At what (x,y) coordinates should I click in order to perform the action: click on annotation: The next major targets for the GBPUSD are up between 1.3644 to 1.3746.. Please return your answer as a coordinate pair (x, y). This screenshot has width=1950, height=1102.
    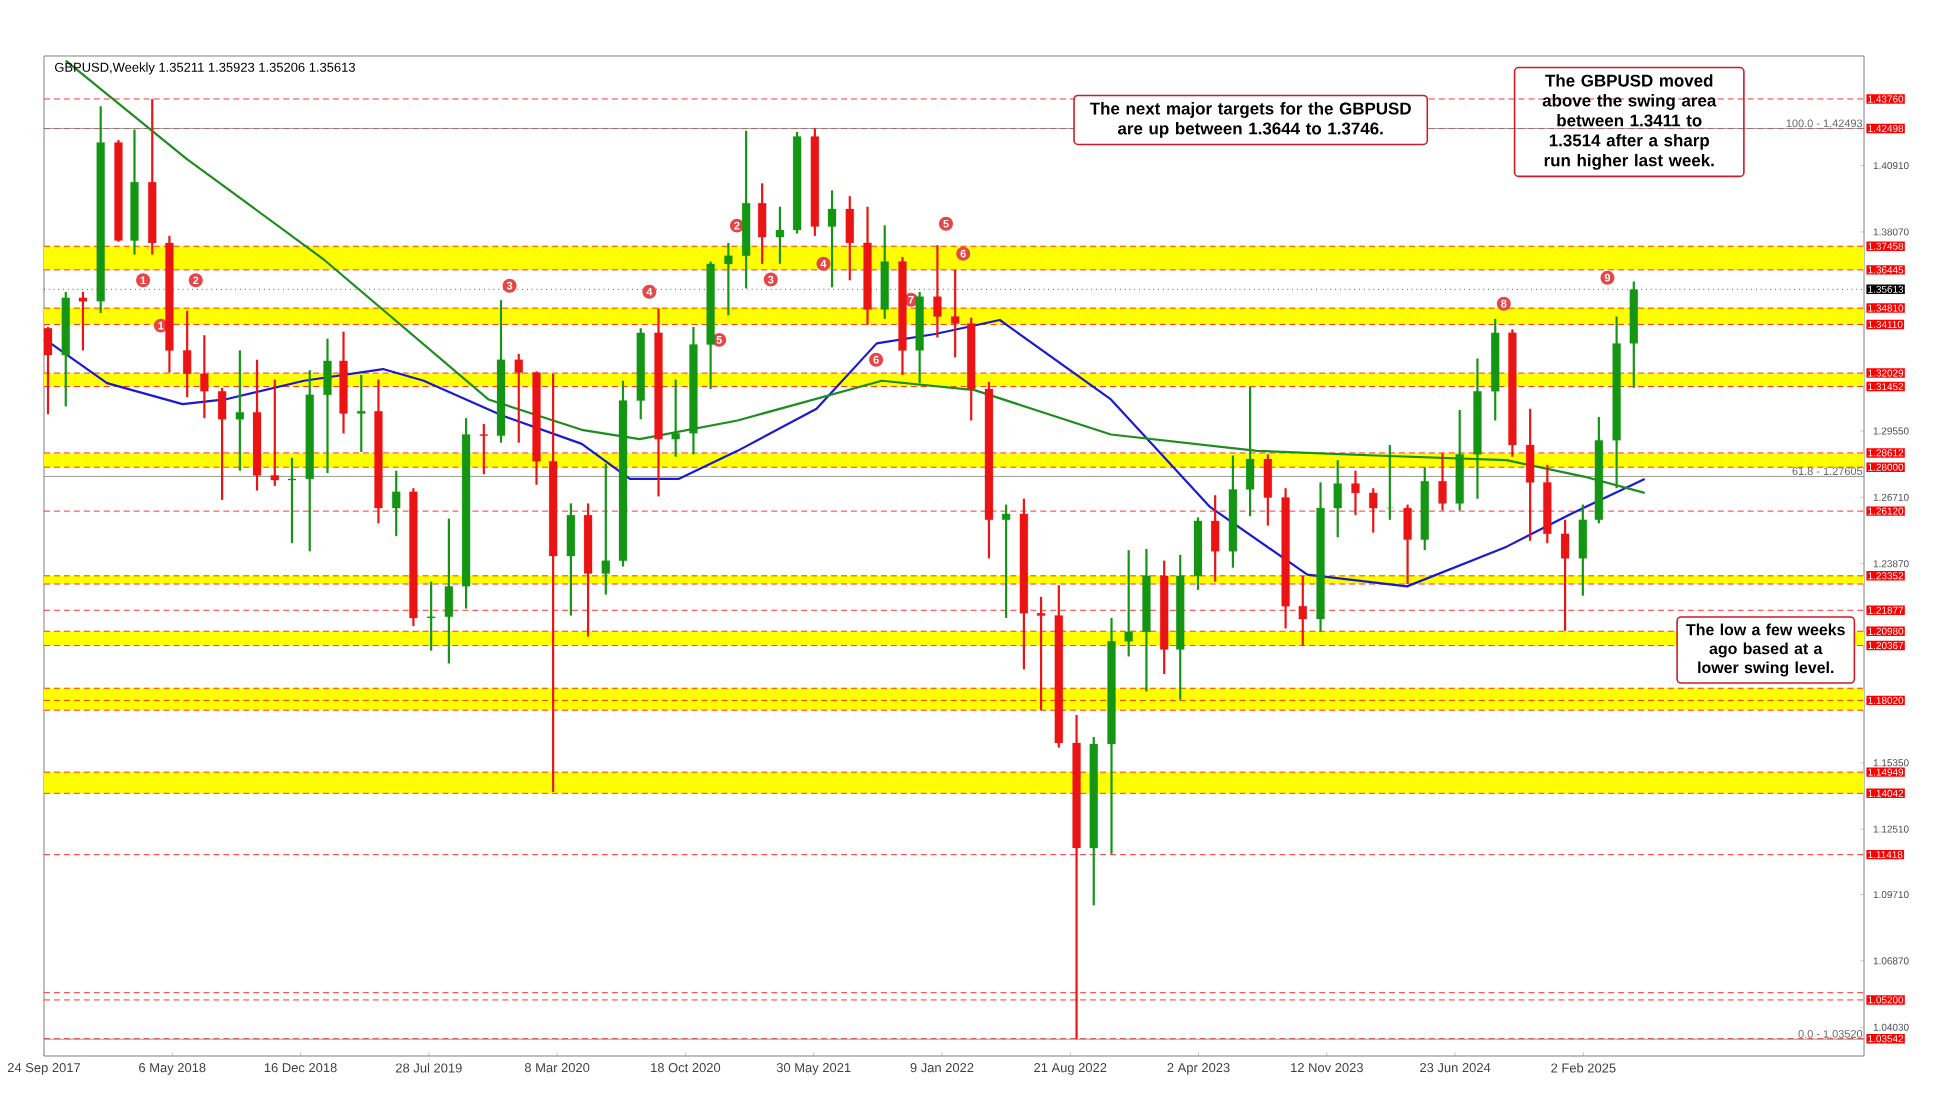
    Looking at the image, I should click on (1250, 120).